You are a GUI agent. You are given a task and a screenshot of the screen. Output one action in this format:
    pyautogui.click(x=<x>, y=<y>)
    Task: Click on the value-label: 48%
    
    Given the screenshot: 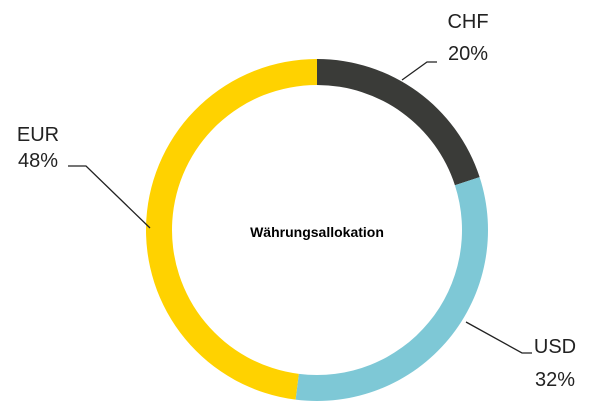 What is the action you would take?
    pyautogui.click(x=38, y=161)
    